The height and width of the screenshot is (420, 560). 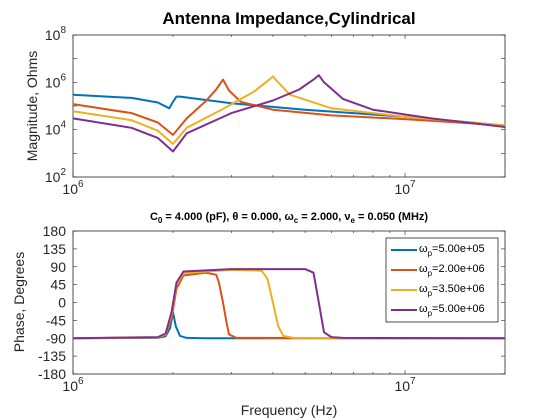 I want to click on top-y-tick-label: 10⁶, so click(x=56, y=81).